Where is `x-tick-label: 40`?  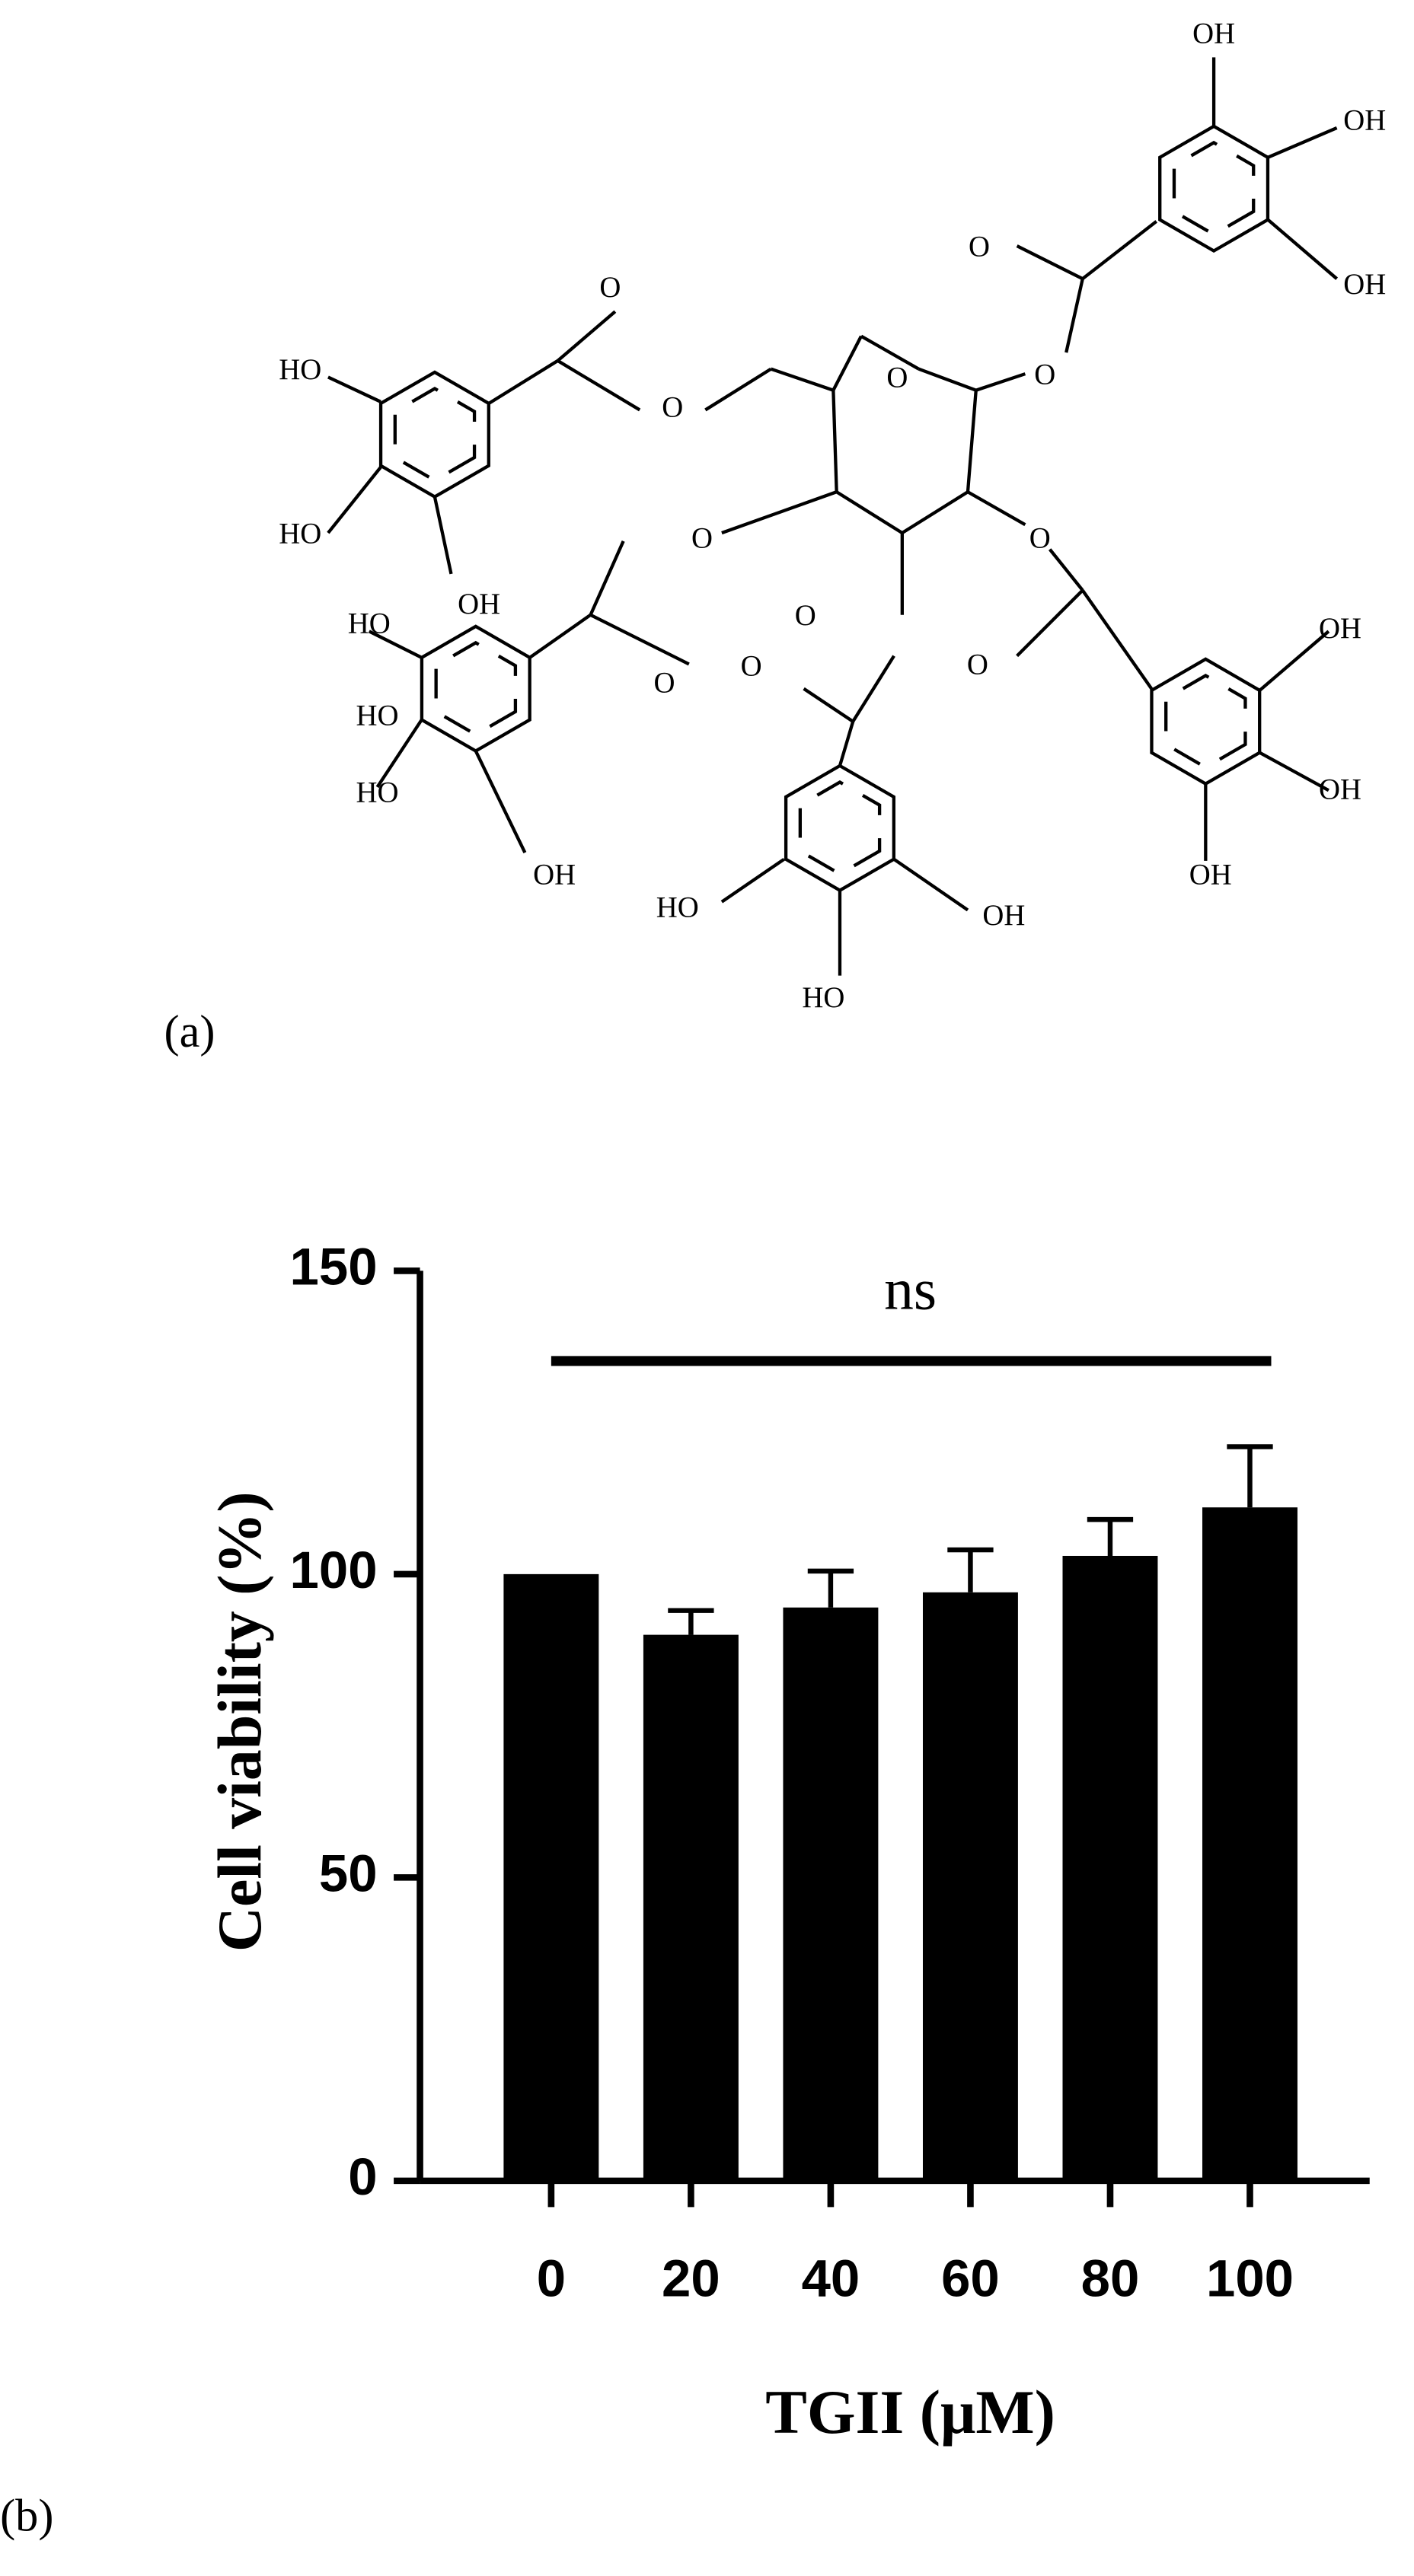 x-tick-label: 40 is located at coordinates (831, 2278).